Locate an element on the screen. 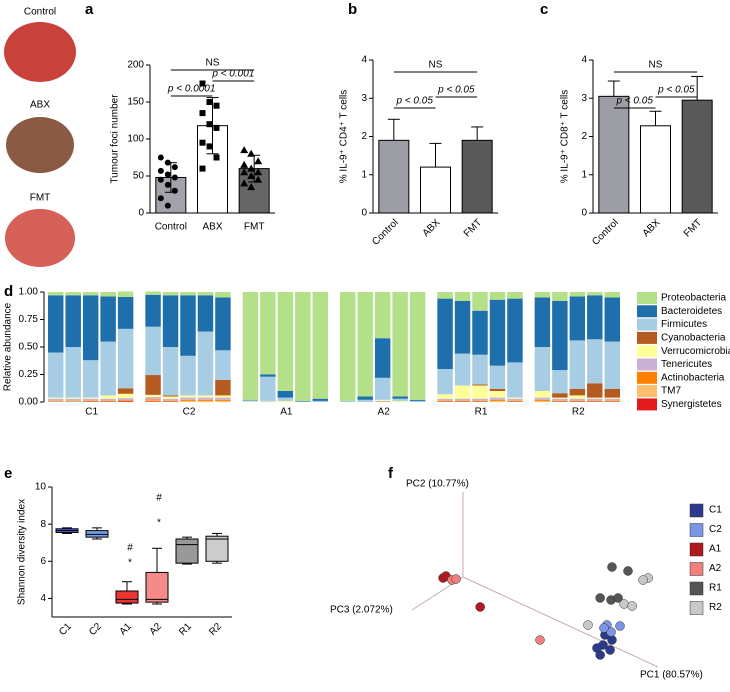 Image resolution: width=730 pixels, height=692 pixels. legend-label: TM7 is located at coordinates (671, 391).